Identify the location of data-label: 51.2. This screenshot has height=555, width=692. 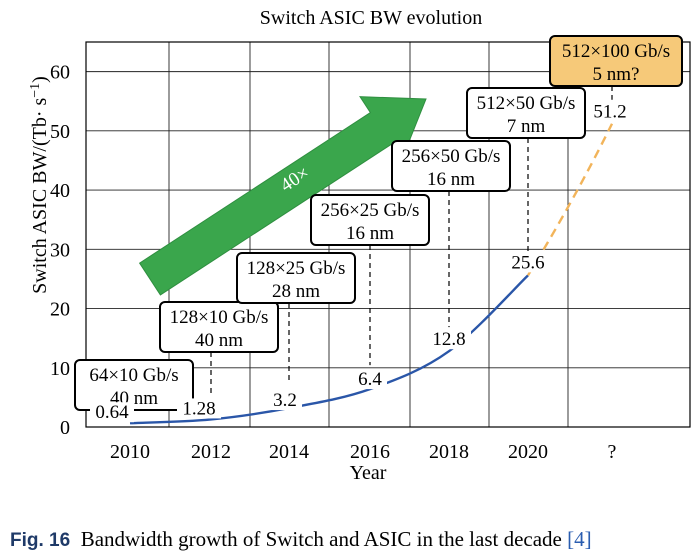
(609, 112).